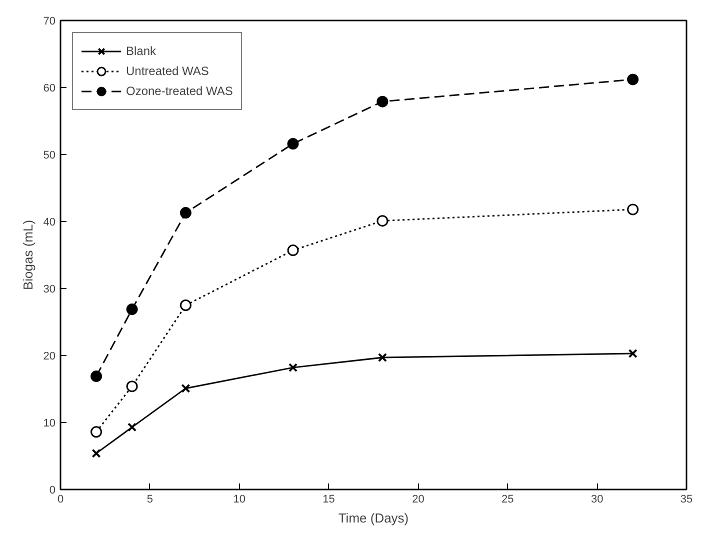 This screenshot has height=559, width=726. What do you see at coordinates (141, 51) in the screenshot?
I see `legend-label: Blank` at bounding box center [141, 51].